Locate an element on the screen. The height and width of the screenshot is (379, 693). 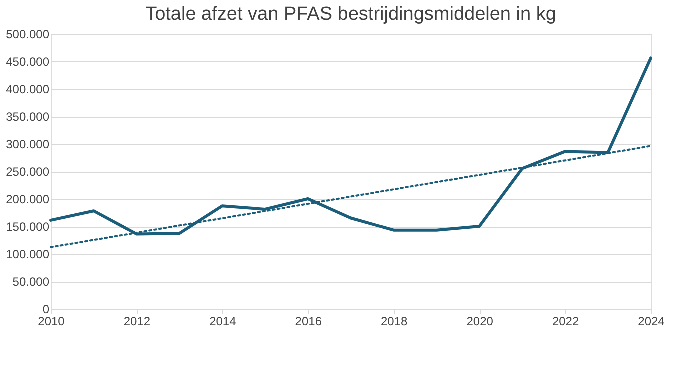
y-tick-label: 300.000 is located at coordinates (28, 145).